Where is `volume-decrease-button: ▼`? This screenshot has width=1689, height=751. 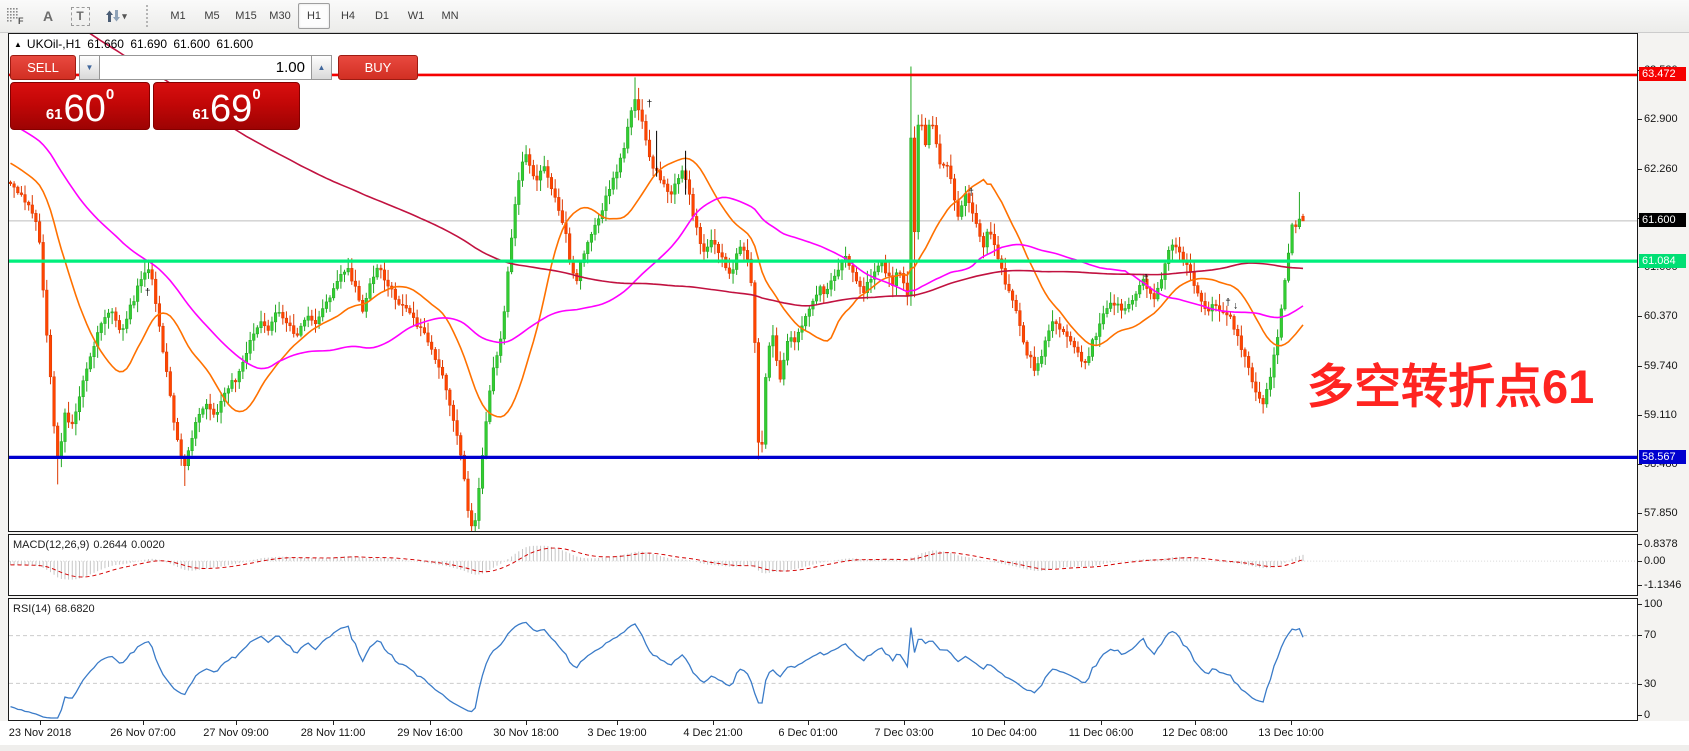 volume-decrease-button: ▼ is located at coordinates (89, 67).